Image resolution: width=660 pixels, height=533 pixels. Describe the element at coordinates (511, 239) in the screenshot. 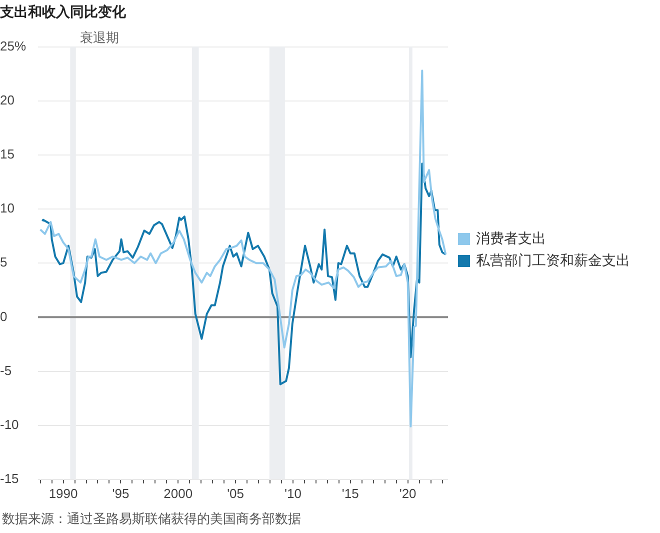

I see `legend-label: 消费者支出` at that location.